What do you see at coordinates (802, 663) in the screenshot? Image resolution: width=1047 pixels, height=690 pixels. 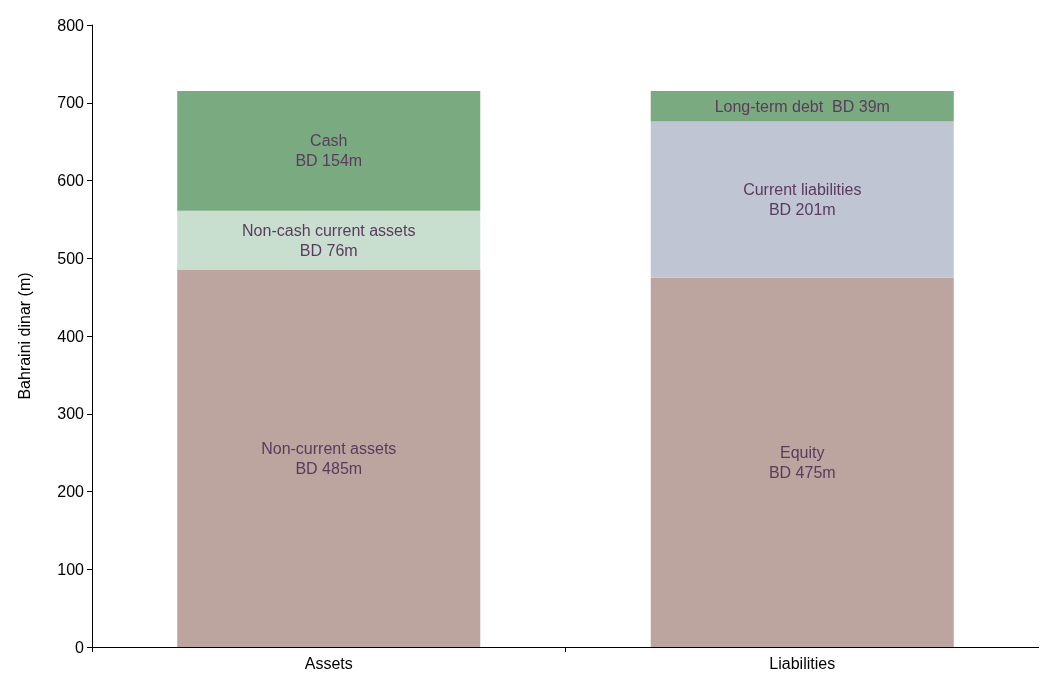 I see `x-tick-label: Liabilities` at bounding box center [802, 663].